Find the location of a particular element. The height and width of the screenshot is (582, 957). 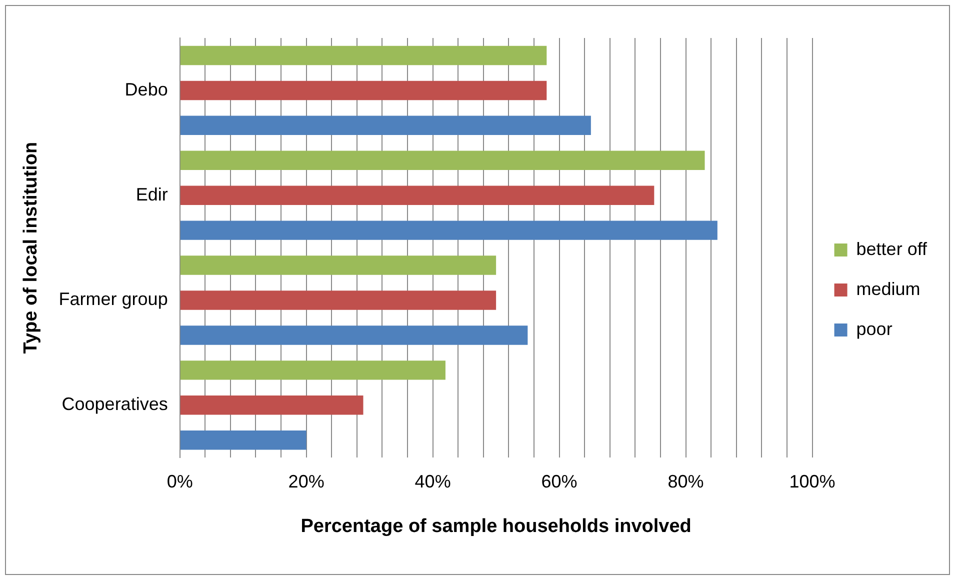

legend-label: better off is located at coordinates (892, 248).